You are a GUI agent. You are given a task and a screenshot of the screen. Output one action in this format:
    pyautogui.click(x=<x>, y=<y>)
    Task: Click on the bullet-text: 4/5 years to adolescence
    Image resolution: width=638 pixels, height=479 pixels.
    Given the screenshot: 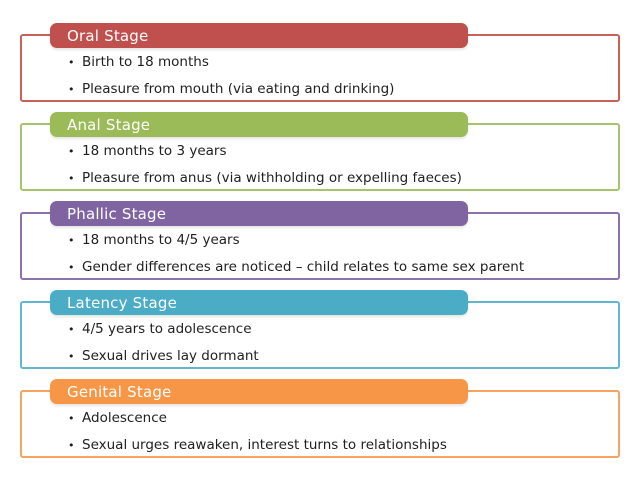 What is the action you would take?
    pyautogui.click(x=167, y=329)
    